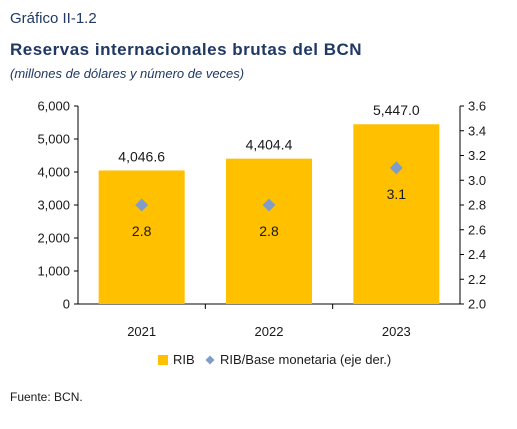  I want to click on source-note: Fuente: BCN., so click(46, 397).